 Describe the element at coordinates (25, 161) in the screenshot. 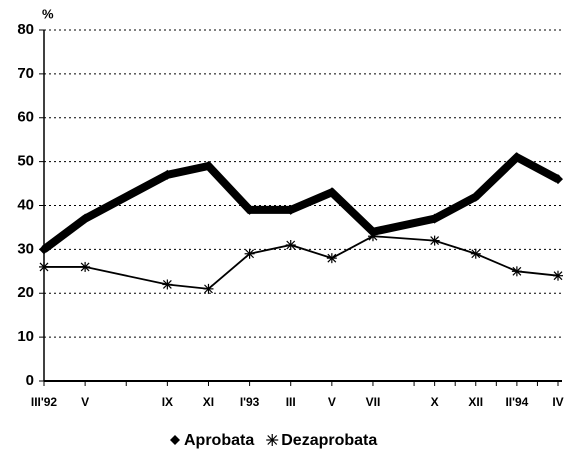

I see `y-tick-label: 50` at that location.